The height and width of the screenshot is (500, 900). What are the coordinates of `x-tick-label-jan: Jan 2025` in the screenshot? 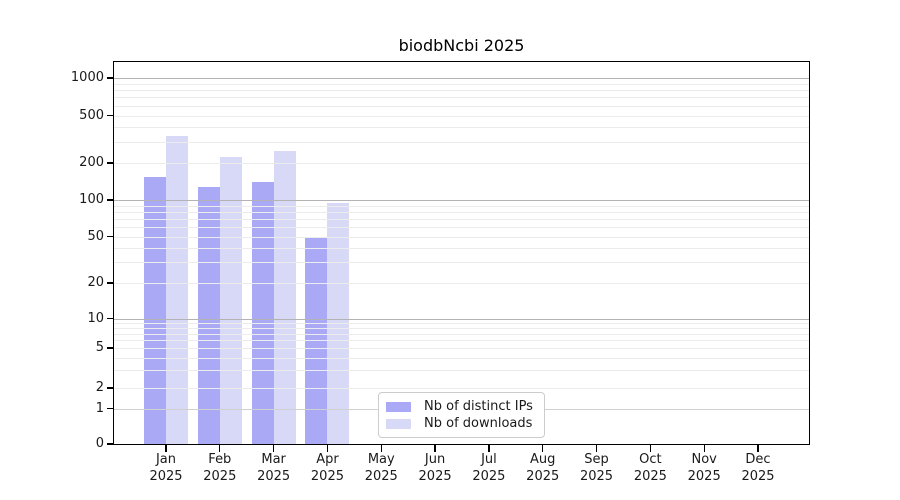 It's located at (166, 468).